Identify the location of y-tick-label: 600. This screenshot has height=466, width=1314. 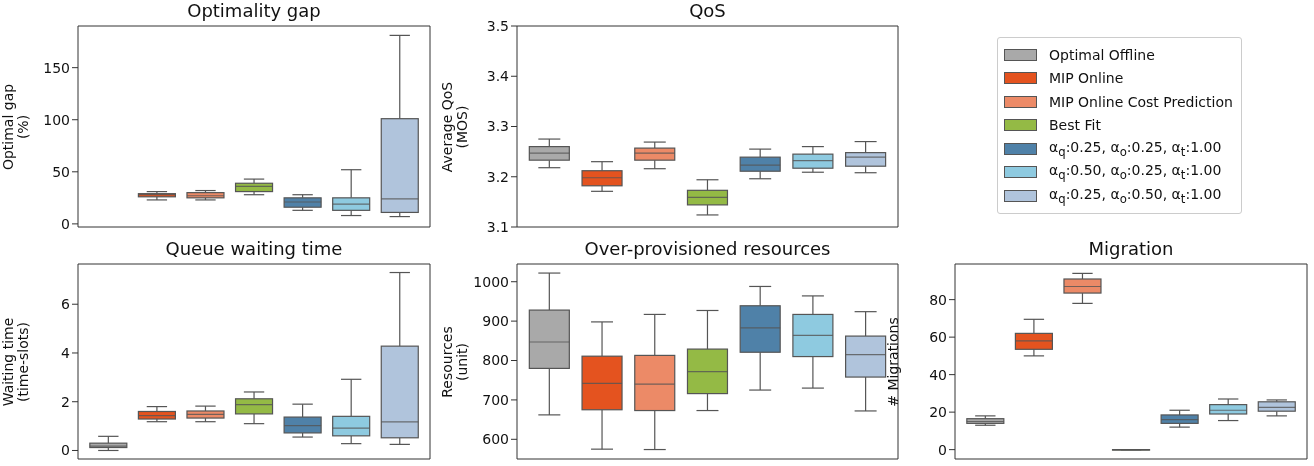
(495, 439).